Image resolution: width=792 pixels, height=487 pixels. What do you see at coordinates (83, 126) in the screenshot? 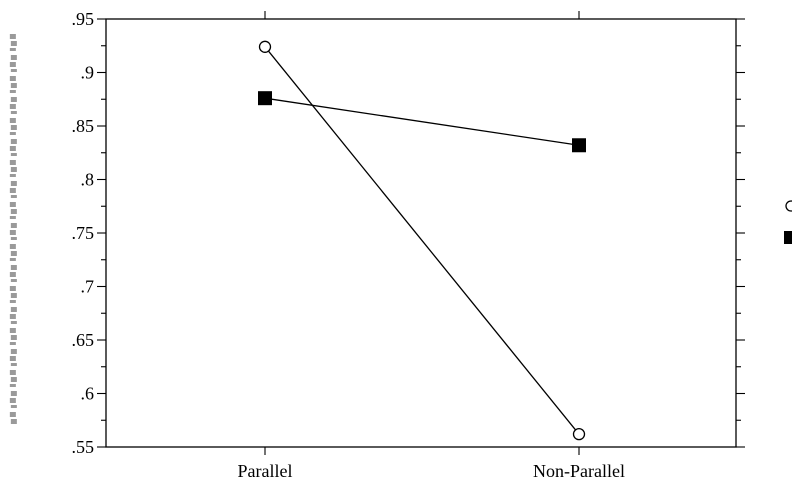
I see `y-tick-label: .85` at bounding box center [83, 126].